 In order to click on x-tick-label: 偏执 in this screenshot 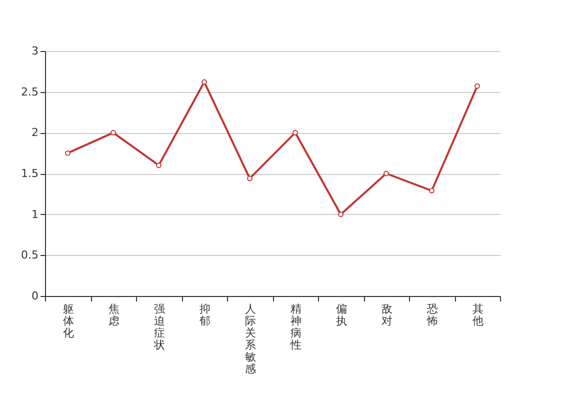, I will do `click(341, 315)`.